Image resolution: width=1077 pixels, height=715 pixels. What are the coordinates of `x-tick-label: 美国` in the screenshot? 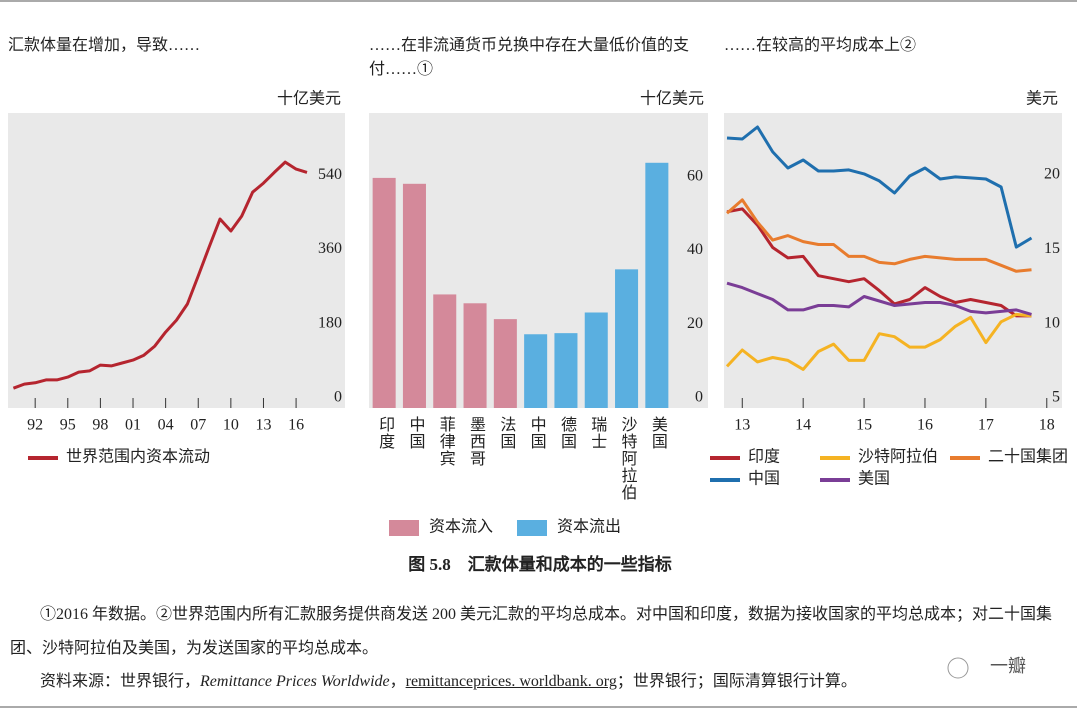 It's located at (657, 433).